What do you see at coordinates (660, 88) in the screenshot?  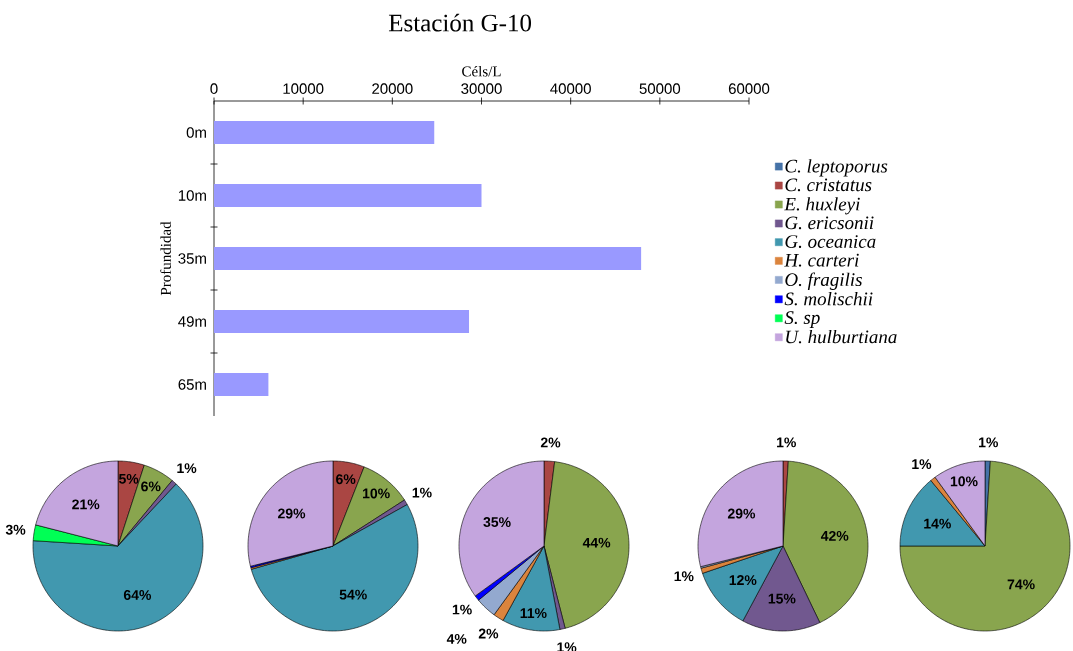 I see `x-tick-label: 50000` at bounding box center [660, 88].